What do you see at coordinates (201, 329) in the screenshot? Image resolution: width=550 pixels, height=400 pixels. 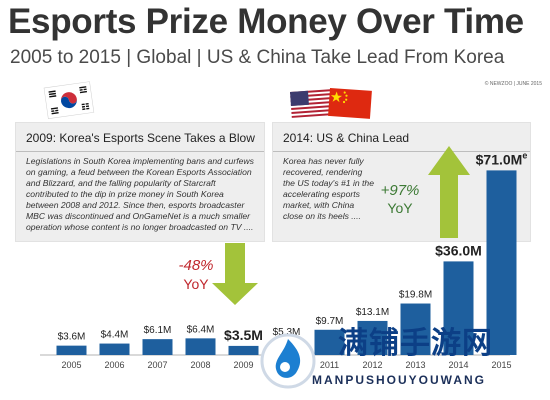 I see `value-label-2008: $6.4M` at bounding box center [201, 329].